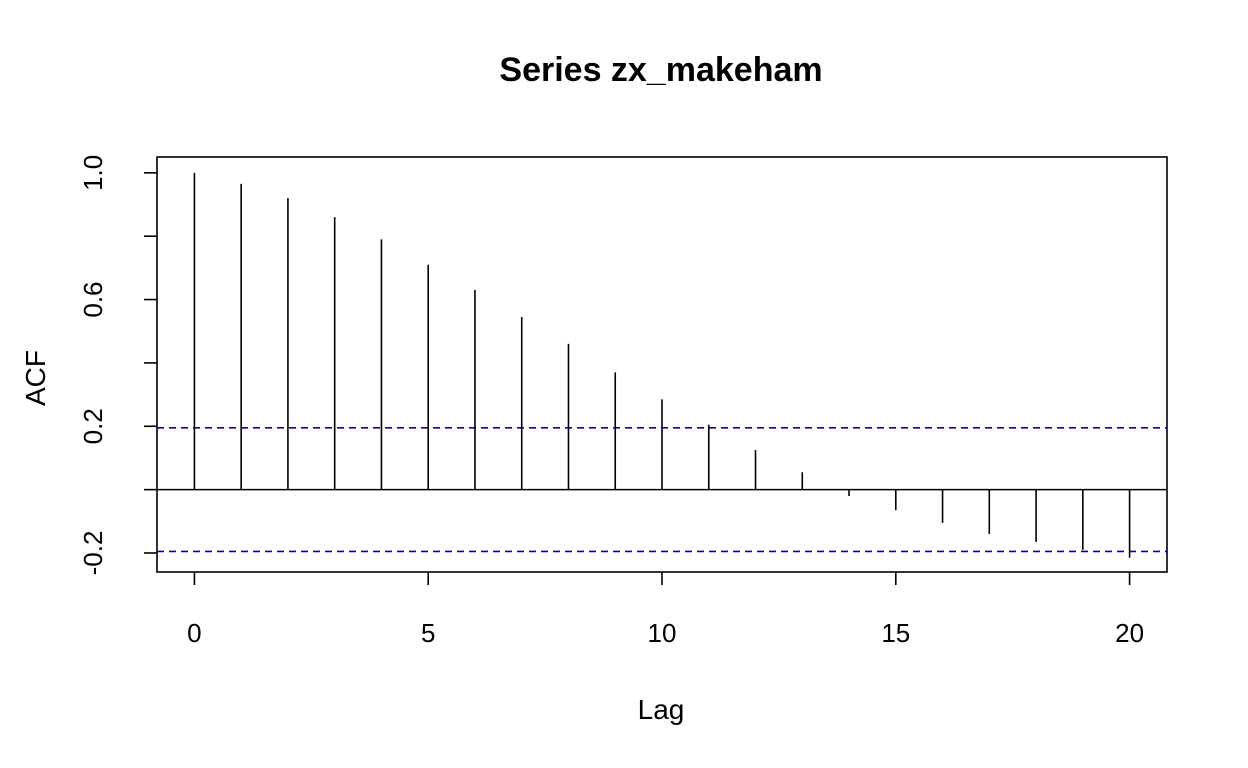 This screenshot has height=768, width=1248. What do you see at coordinates (93, 173) in the screenshot?
I see `y-tick-label-1: 1.0` at bounding box center [93, 173].